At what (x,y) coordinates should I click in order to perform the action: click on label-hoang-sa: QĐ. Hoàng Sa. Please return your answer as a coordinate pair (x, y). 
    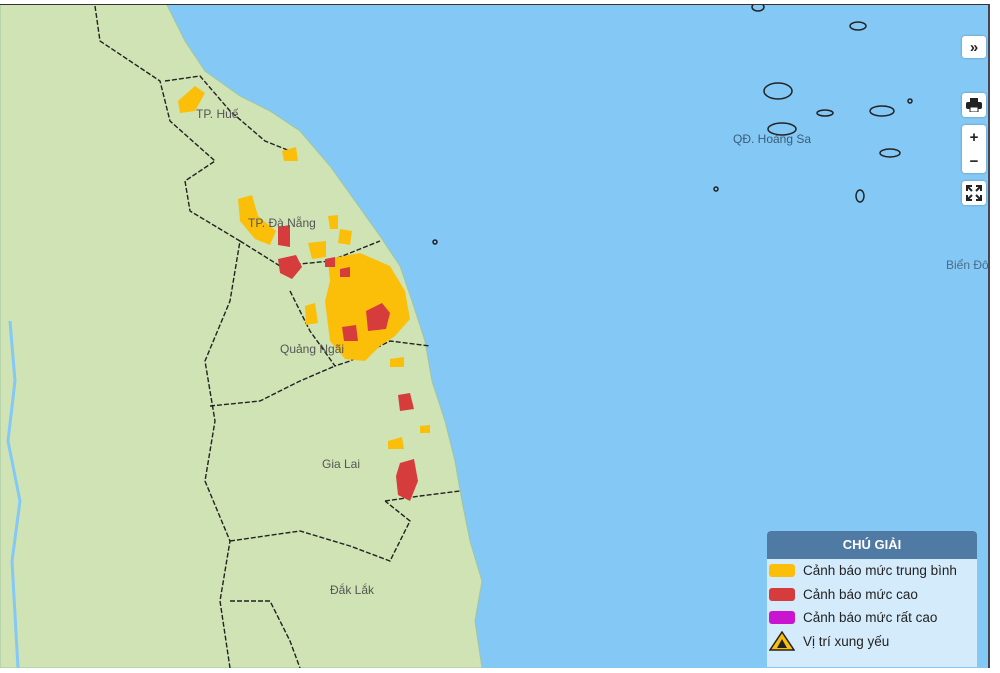
    Looking at the image, I should click on (772, 139).